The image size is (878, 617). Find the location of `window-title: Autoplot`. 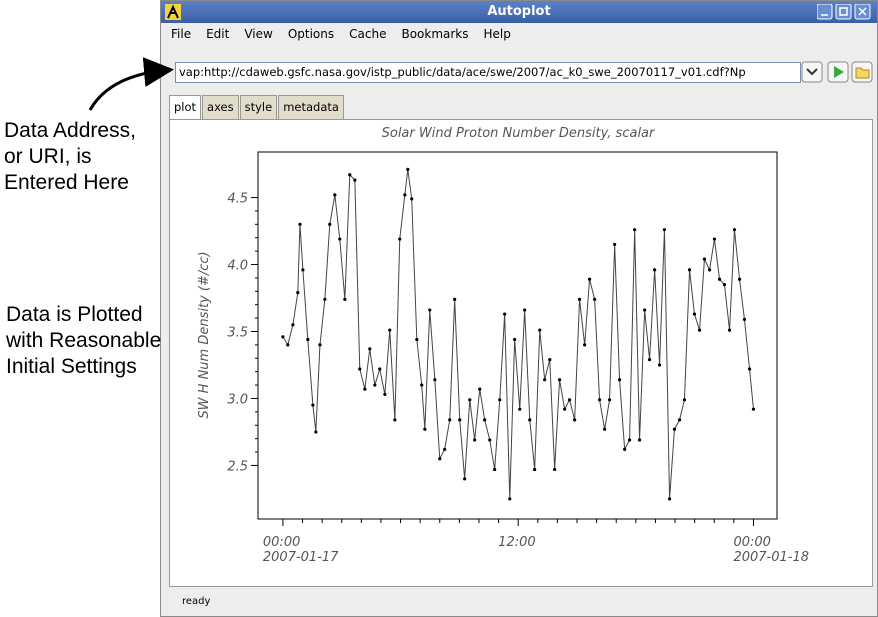

window-title: Autoplot is located at coordinates (519, 11).